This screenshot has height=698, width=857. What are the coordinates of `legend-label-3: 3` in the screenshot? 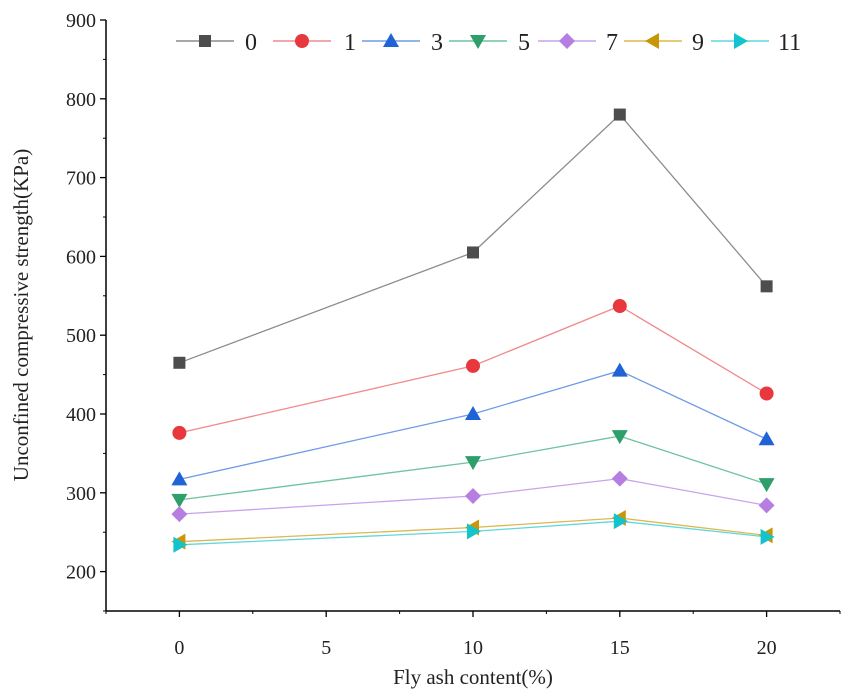 It's located at (437, 43).